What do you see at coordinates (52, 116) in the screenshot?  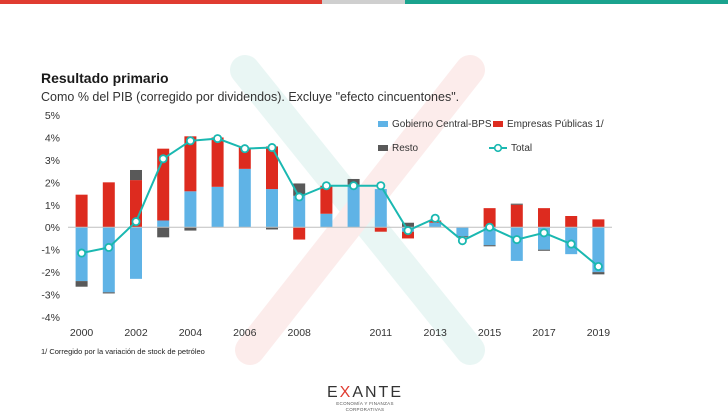 I see `y-tick-label: 5%` at bounding box center [52, 116].